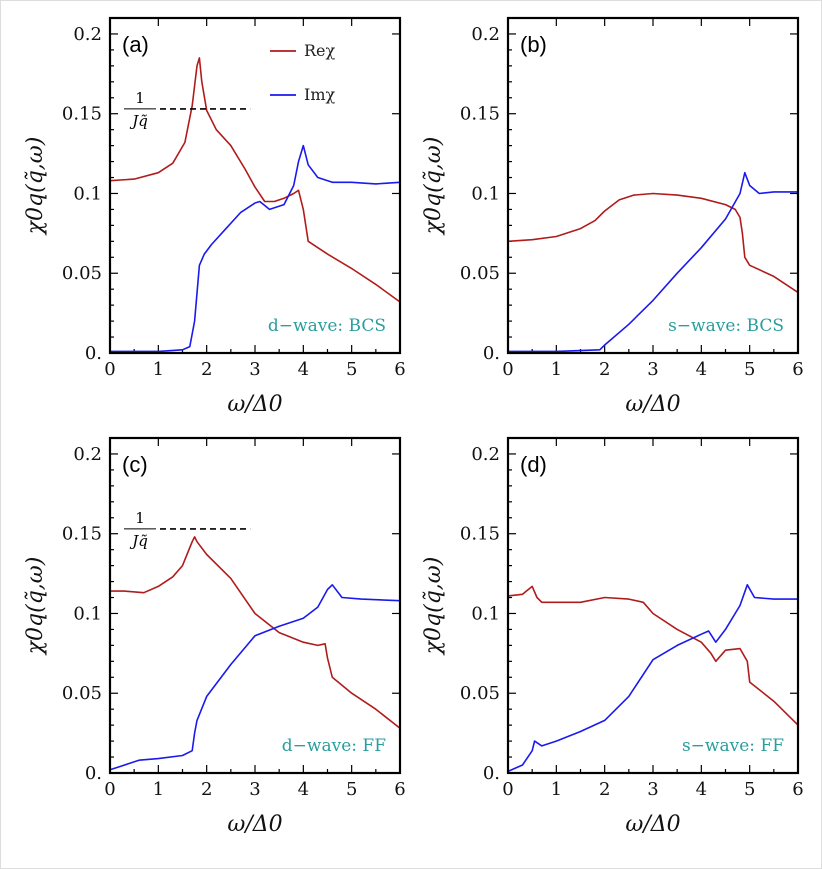  What do you see at coordinates (533, 44) in the screenshot?
I see `panel-label: (b)` at bounding box center [533, 44].